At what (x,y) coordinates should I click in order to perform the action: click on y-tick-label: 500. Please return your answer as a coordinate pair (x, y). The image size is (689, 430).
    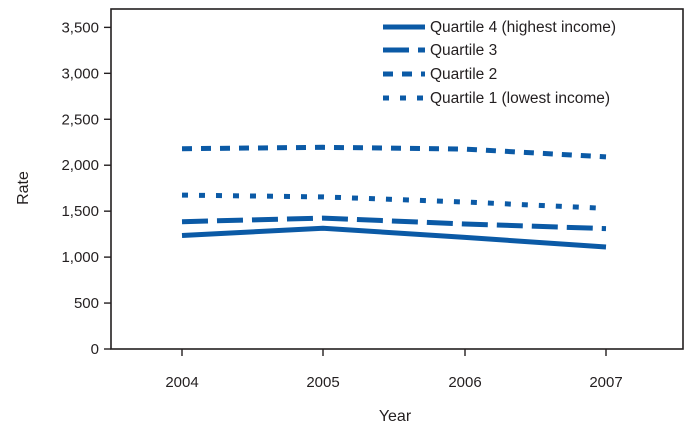
    Looking at the image, I should click on (86, 303).